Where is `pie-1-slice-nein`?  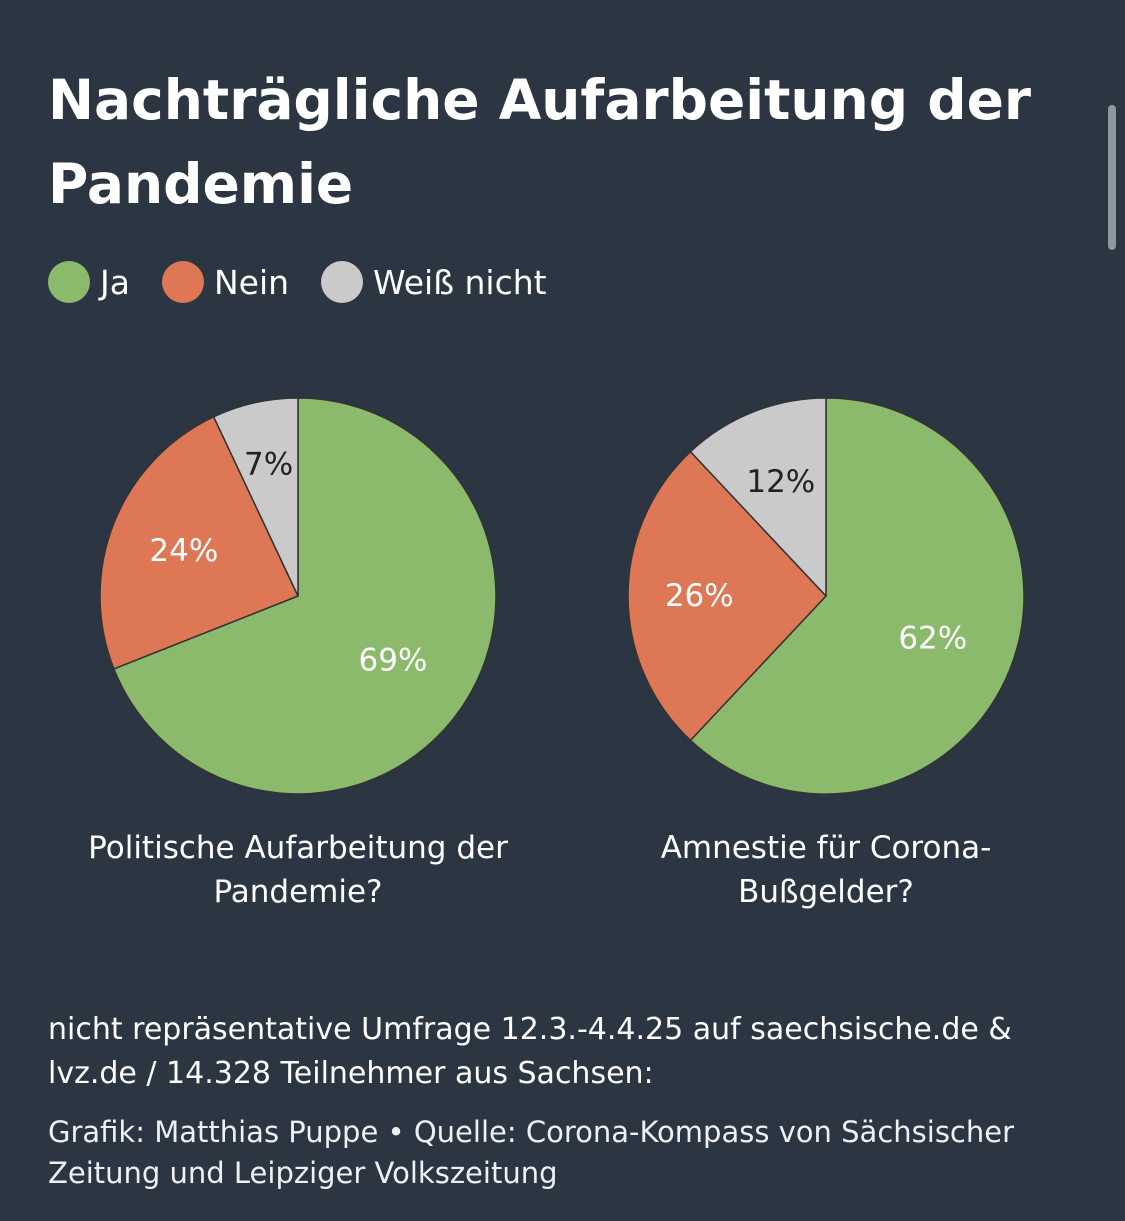
pie-1-slice-nein is located at coordinates (199, 543).